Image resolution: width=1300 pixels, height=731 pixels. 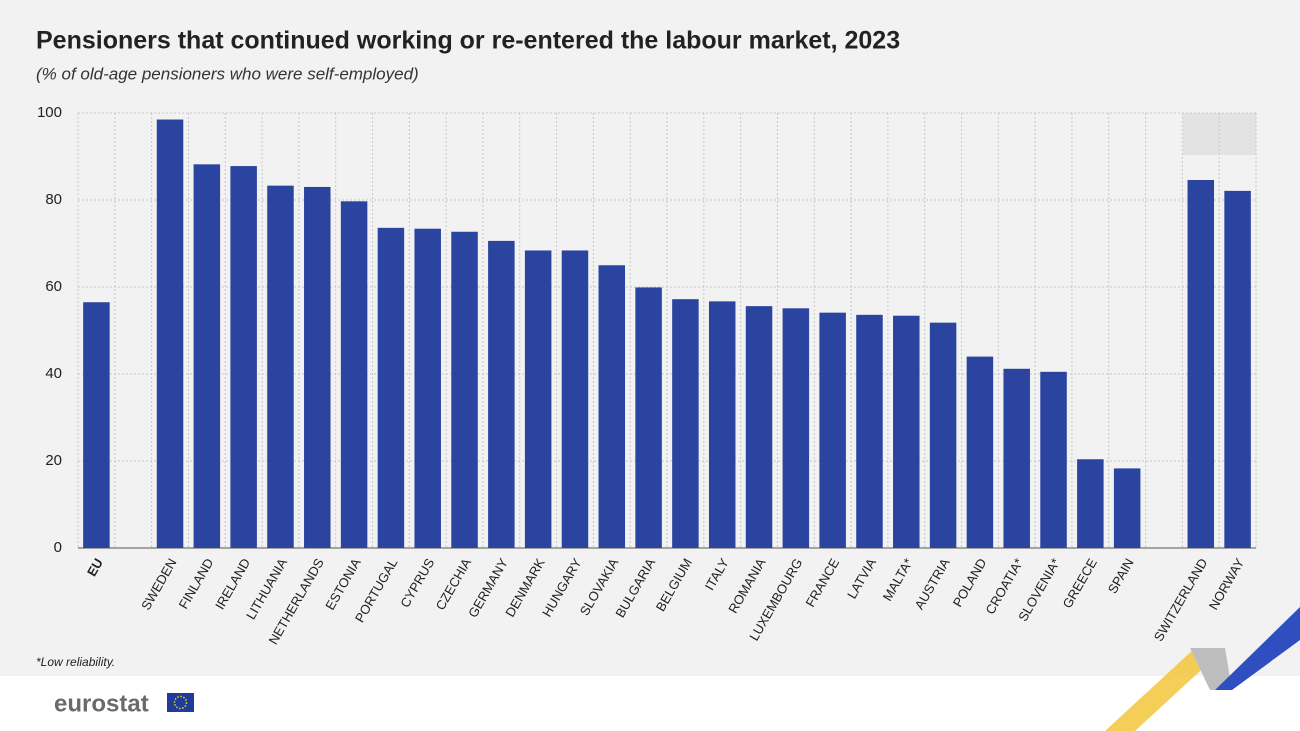 What do you see at coordinates (650, 703) in the screenshot?
I see `footer-background` at bounding box center [650, 703].